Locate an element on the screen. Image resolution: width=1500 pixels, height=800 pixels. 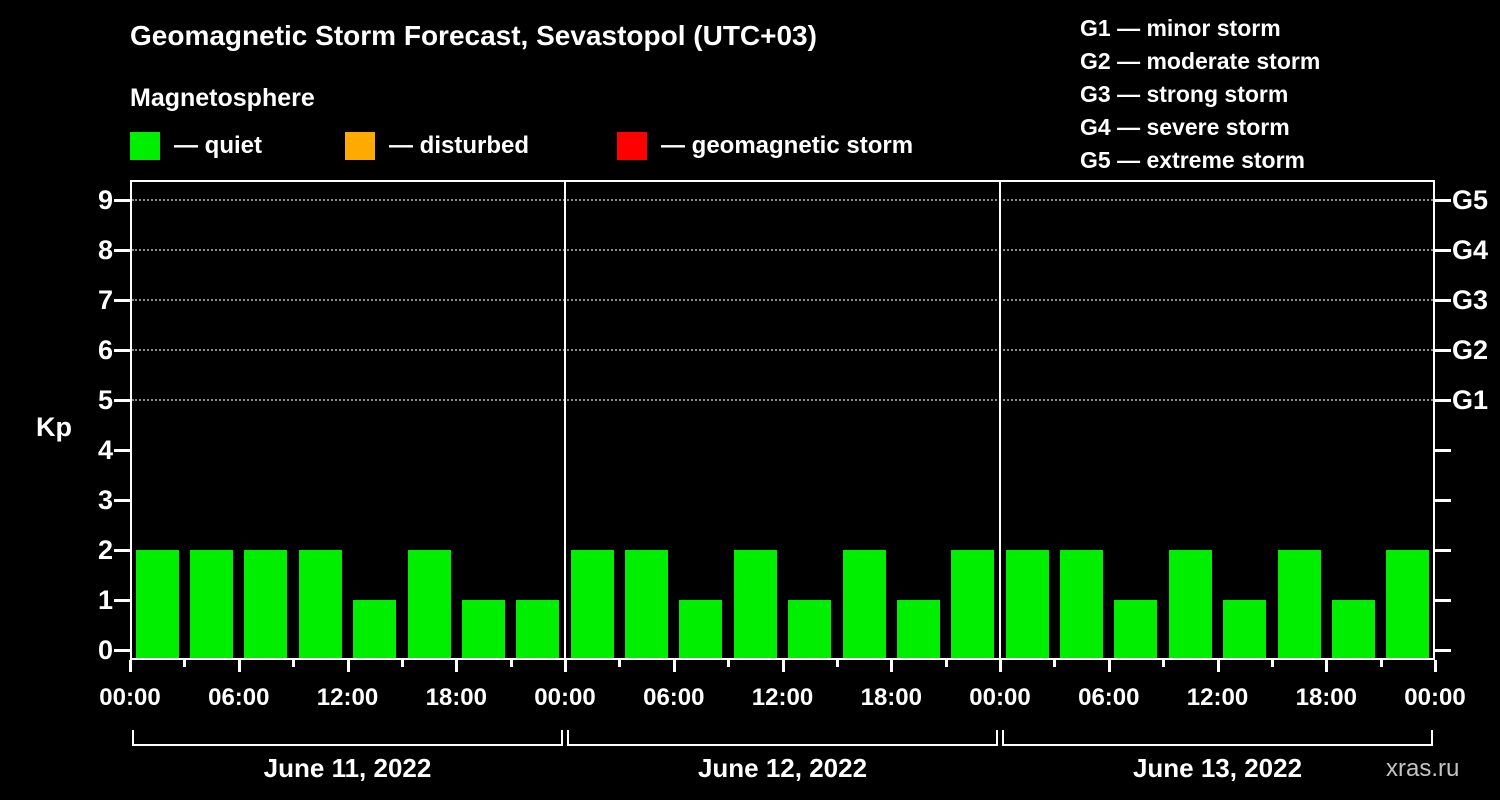
g-axis-label-G3: G3 is located at coordinates (1470, 300).